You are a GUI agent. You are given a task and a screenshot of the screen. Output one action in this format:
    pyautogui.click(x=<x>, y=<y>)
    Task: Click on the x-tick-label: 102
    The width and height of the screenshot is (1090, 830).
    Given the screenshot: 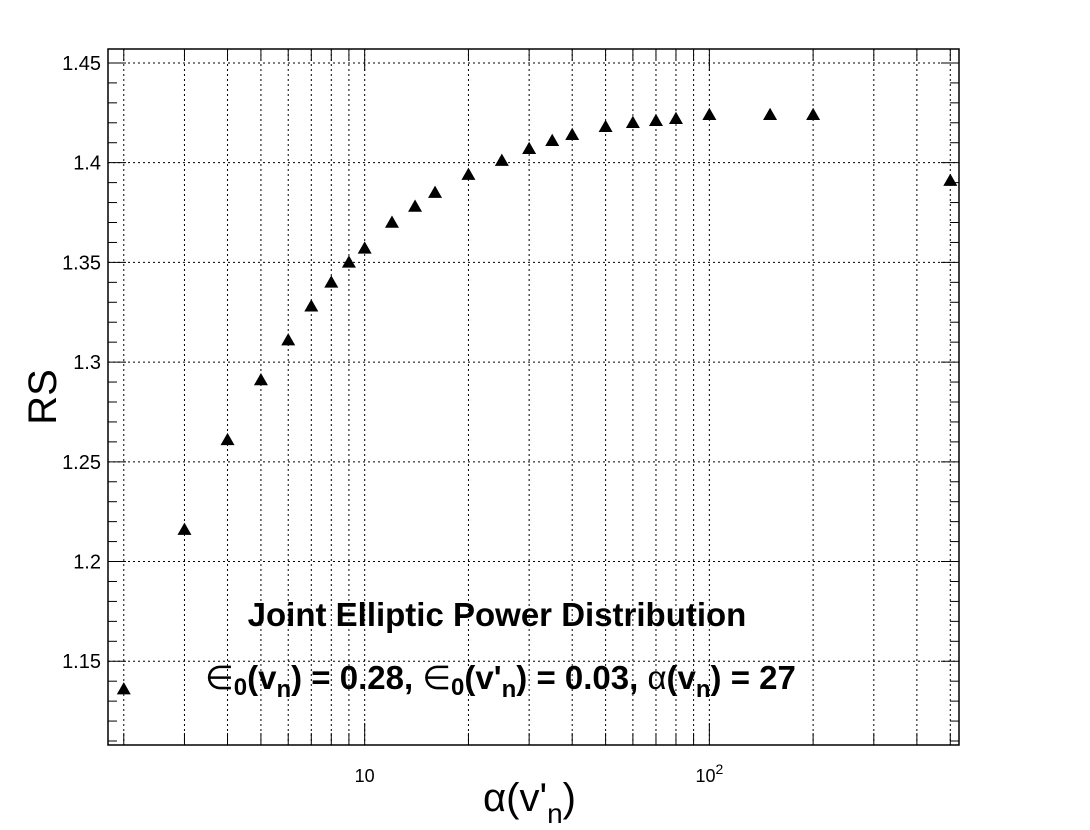 What is the action you would take?
    pyautogui.click(x=709, y=773)
    